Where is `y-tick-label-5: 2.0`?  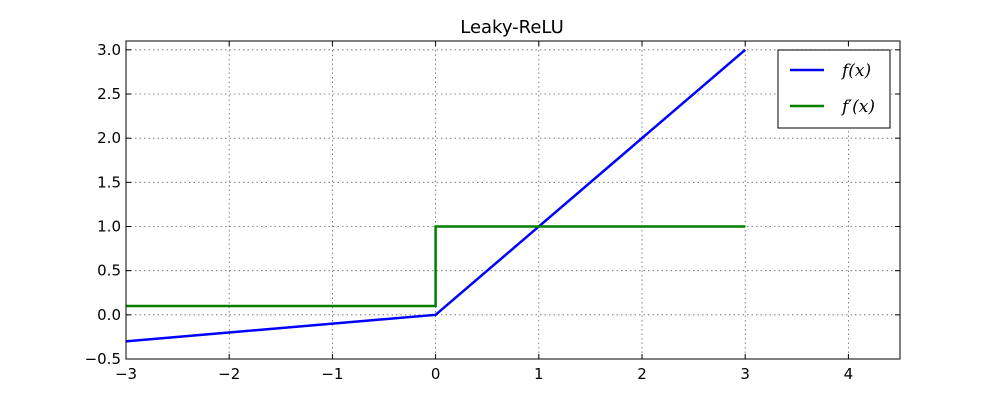 y-tick-label-5: 2.0 is located at coordinates (109, 138).